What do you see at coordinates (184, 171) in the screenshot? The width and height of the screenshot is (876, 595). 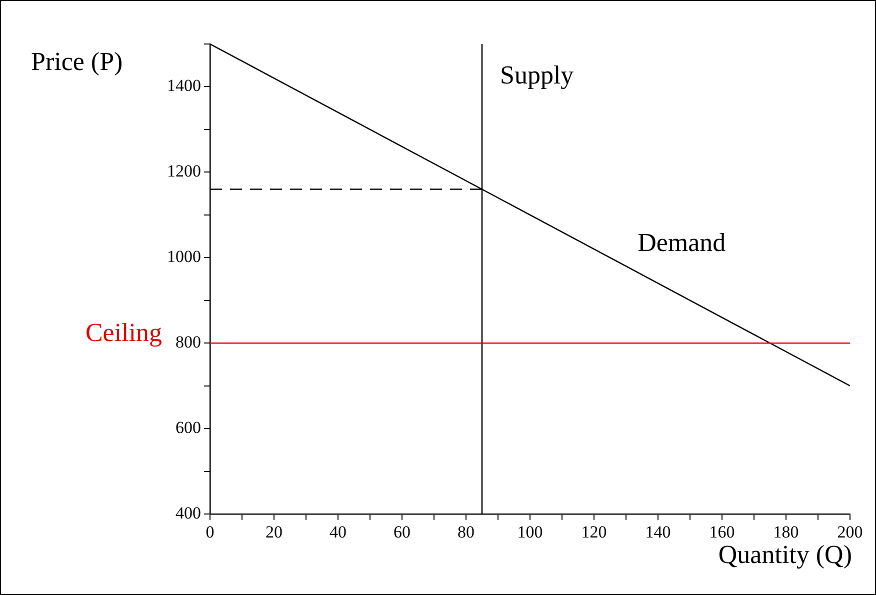 I see `y-tick-label: 1200` at bounding box center [184, 171].